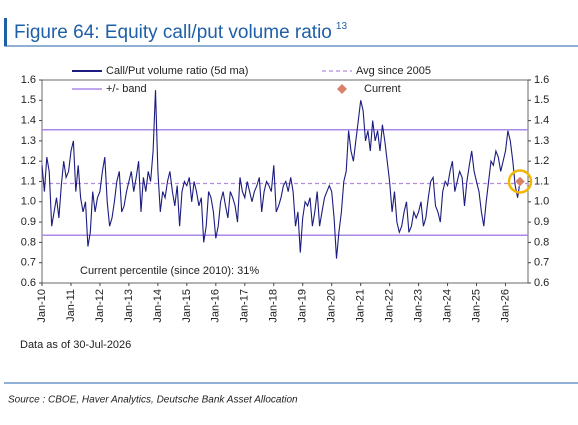 The height and width of the screenshot is (425, 578). I want to click on y2-tick-label: 1.6, so click(541, 80).